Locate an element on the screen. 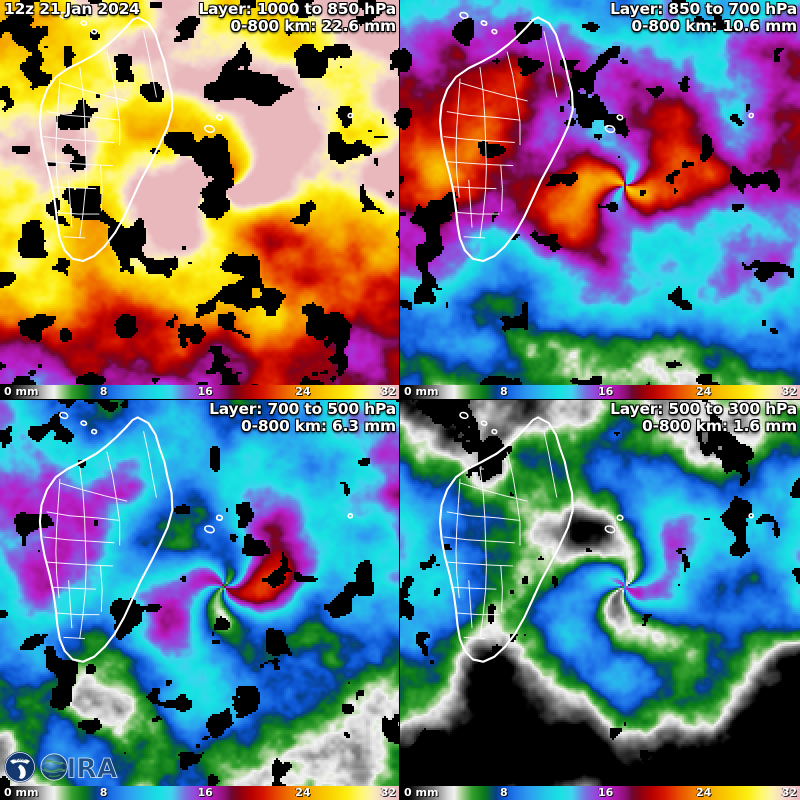 The width and height of the screenshot is (800, 800). layer-label: Layer: 700 to 500 hPa is located at coordinates (302, 409).